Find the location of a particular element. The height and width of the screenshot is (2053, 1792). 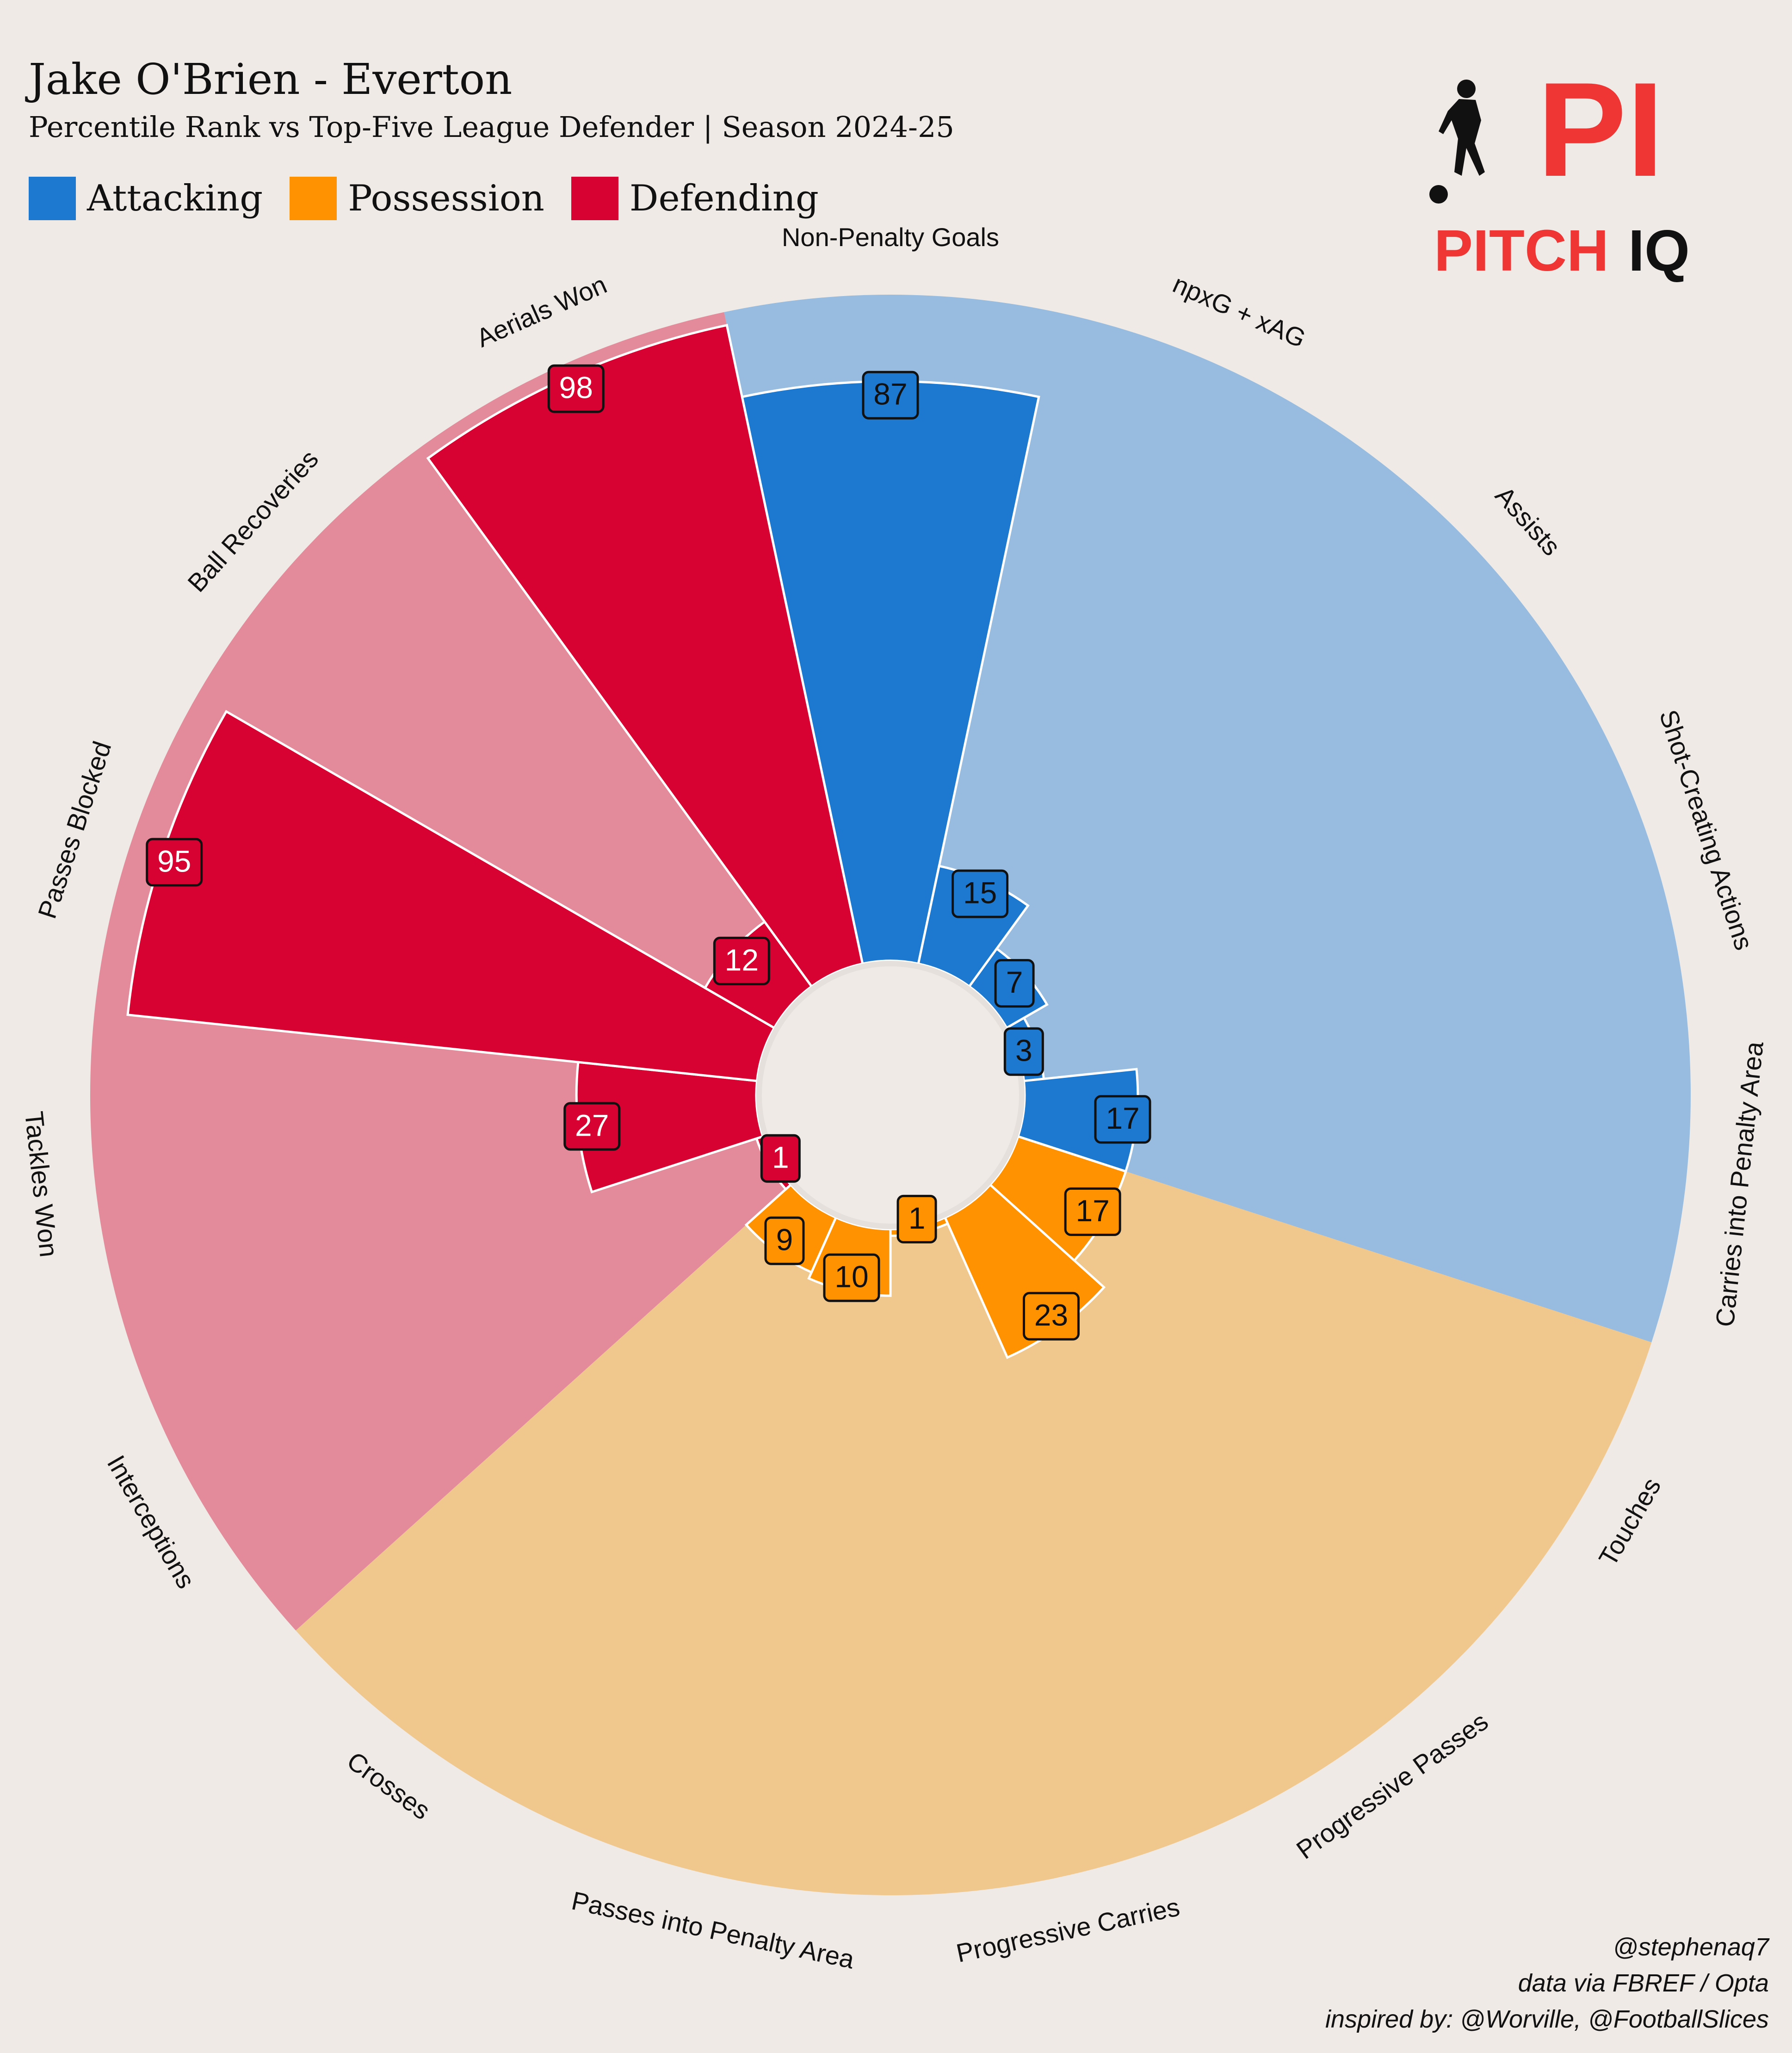

value-label-non-penalty-goals: 87 is located at coordinates (890, 394).